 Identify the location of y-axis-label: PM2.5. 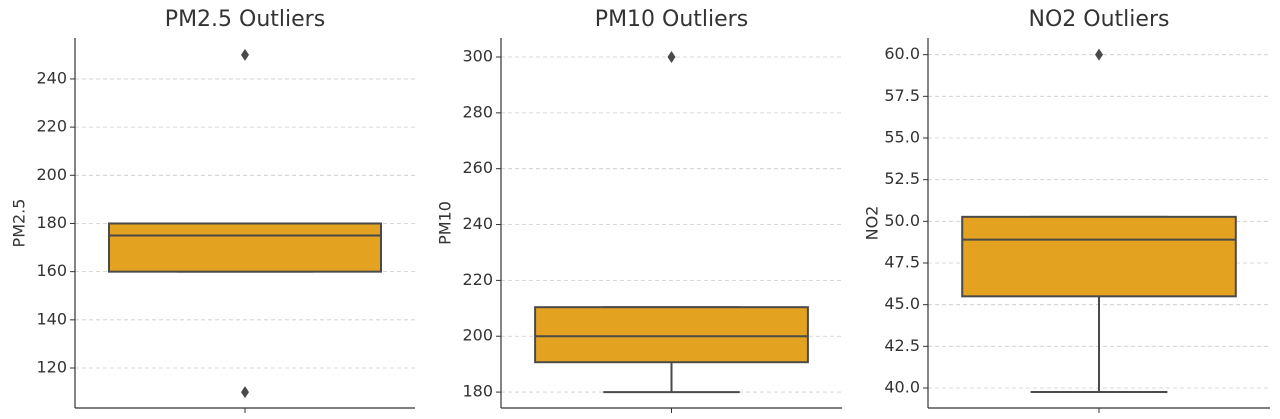
(19, 223).